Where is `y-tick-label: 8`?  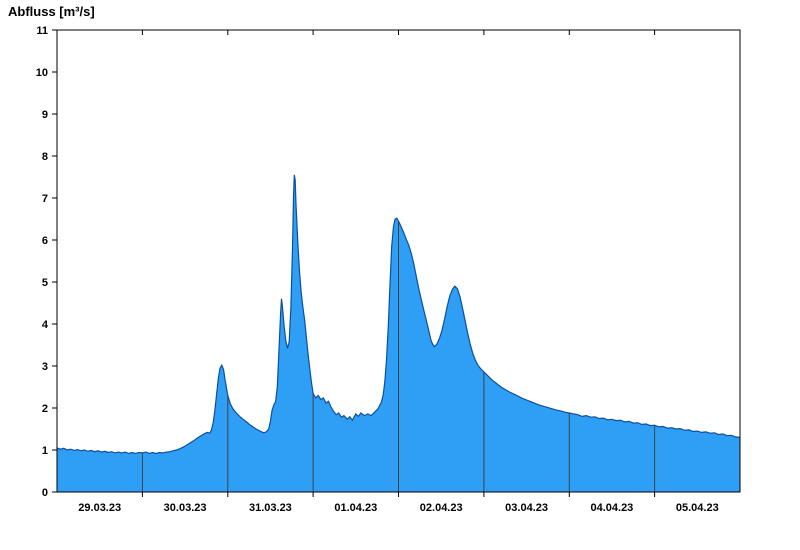
y-tick-label: 8 is located at coordinates (45, 157).